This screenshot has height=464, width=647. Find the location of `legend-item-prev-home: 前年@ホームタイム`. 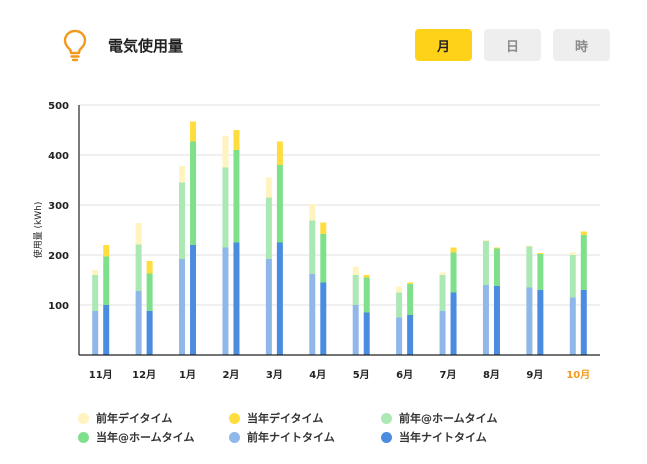

legend-item-prev-home: 前年@ホームタイム is located at coordinates (439, 418).